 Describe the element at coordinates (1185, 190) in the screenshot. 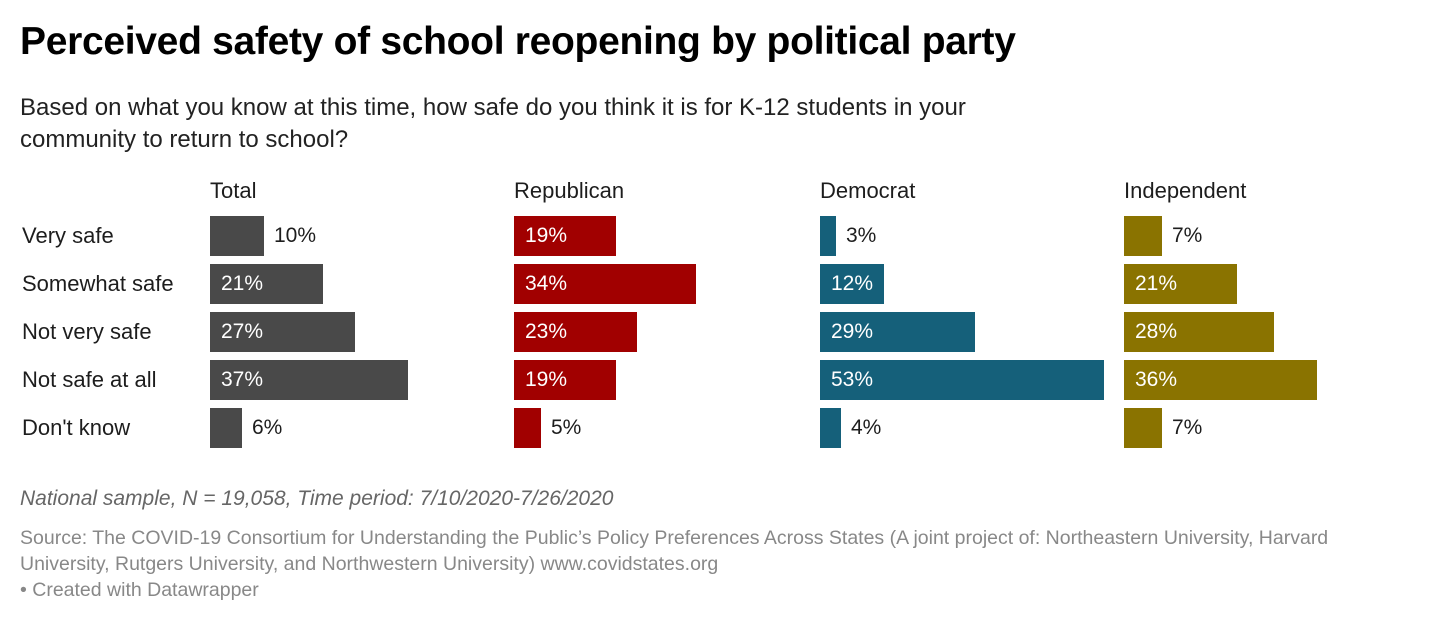

I see `panel-title: Independent` at that location.